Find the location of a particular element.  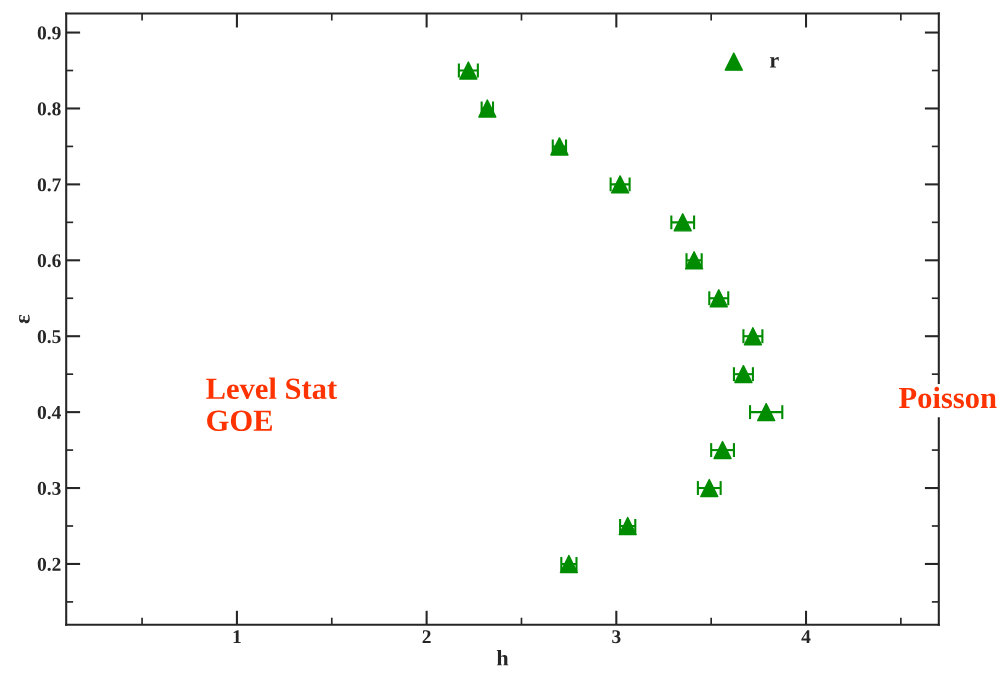

x-axis-title: h is located at coordinates (502, 657).